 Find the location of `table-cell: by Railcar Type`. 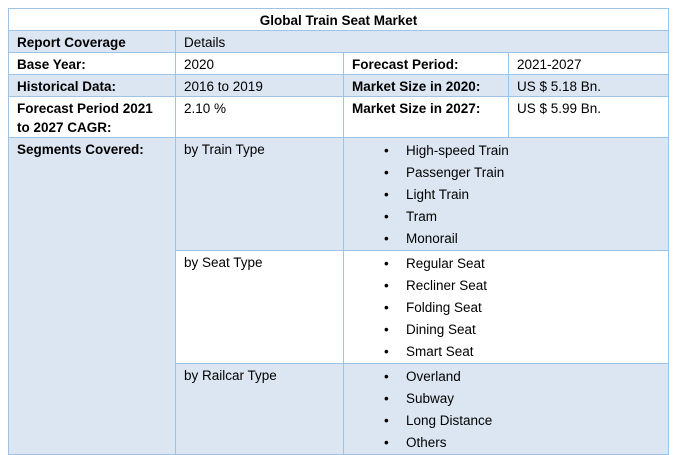

table-cell: by Railcar Type is located at coordinates (259, 409).